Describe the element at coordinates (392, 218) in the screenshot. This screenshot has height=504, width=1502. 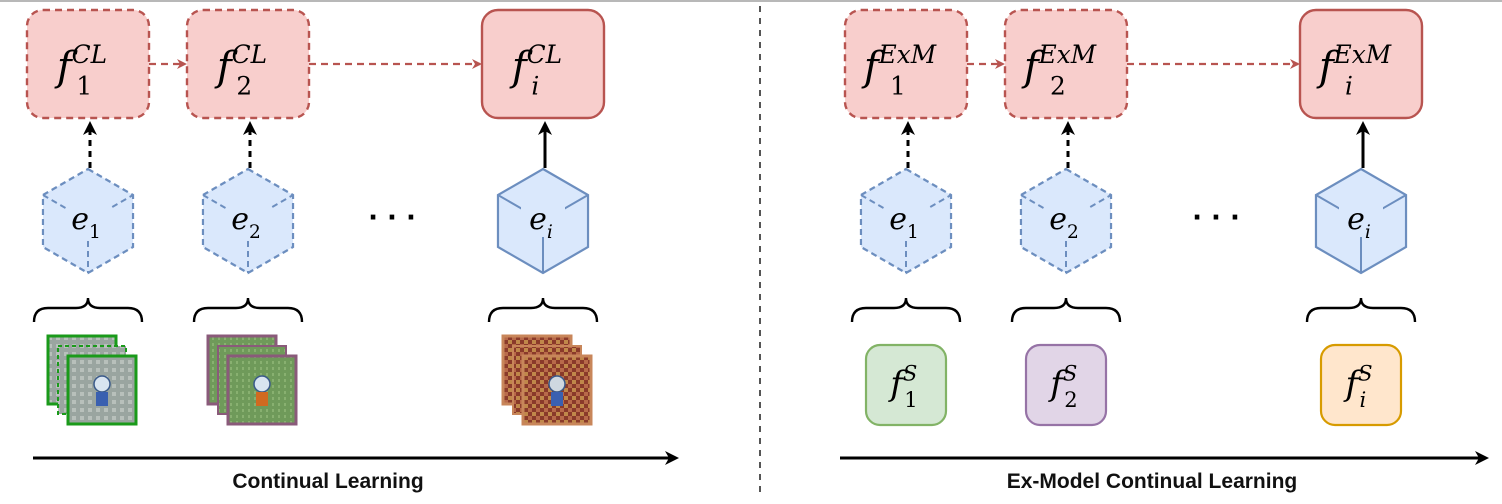
I see `ellipsis-left: · · ·` at that location.